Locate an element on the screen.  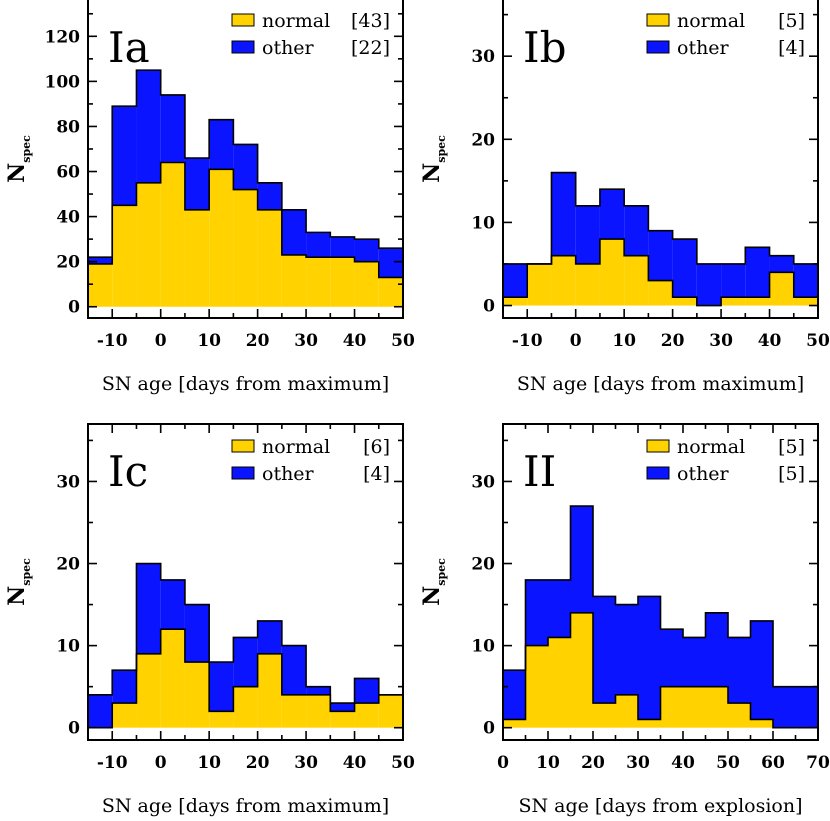
legend-count: [4] is located at coordinates (791, 48).